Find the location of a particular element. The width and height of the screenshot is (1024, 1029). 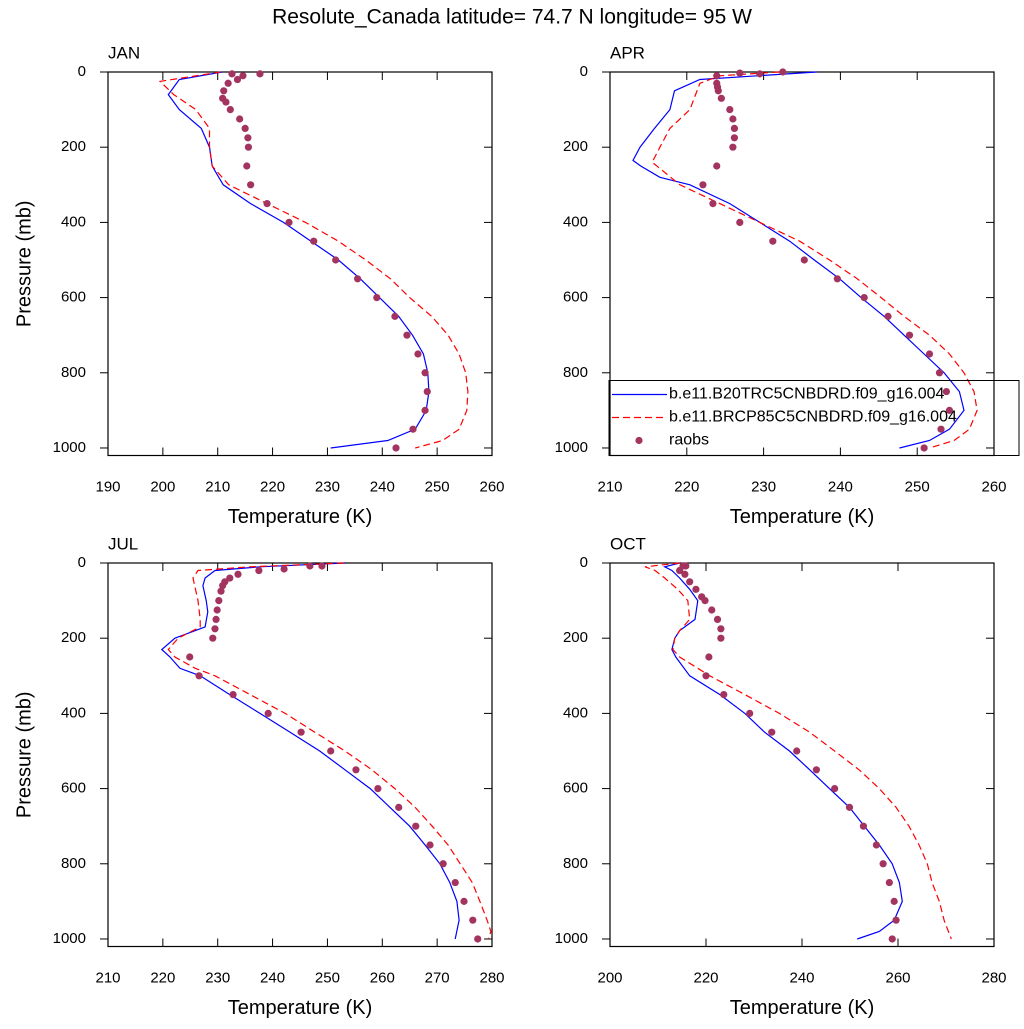

x-tick-label: 220 is located at coordinates (705, 977).